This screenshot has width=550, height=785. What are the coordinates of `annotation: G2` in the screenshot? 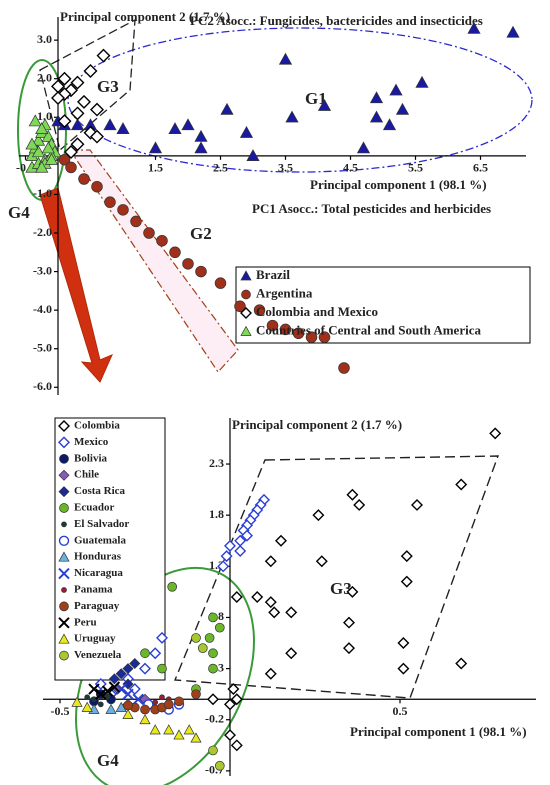 It's located at (201, 233).